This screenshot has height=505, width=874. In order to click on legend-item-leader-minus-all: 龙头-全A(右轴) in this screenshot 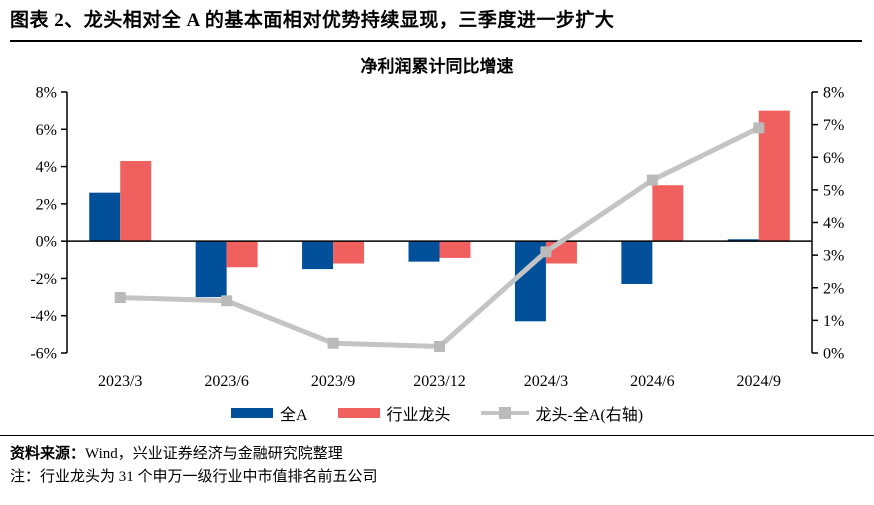, I will do `click(562, 413)`.